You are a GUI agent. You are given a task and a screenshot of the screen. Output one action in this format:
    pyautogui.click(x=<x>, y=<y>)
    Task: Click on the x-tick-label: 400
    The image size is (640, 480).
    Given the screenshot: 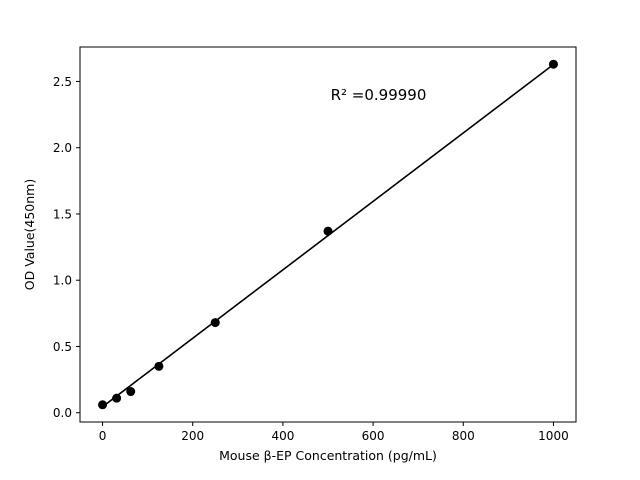 What is the action you would take?
    pyautogui.click(x=282, y=436)
    